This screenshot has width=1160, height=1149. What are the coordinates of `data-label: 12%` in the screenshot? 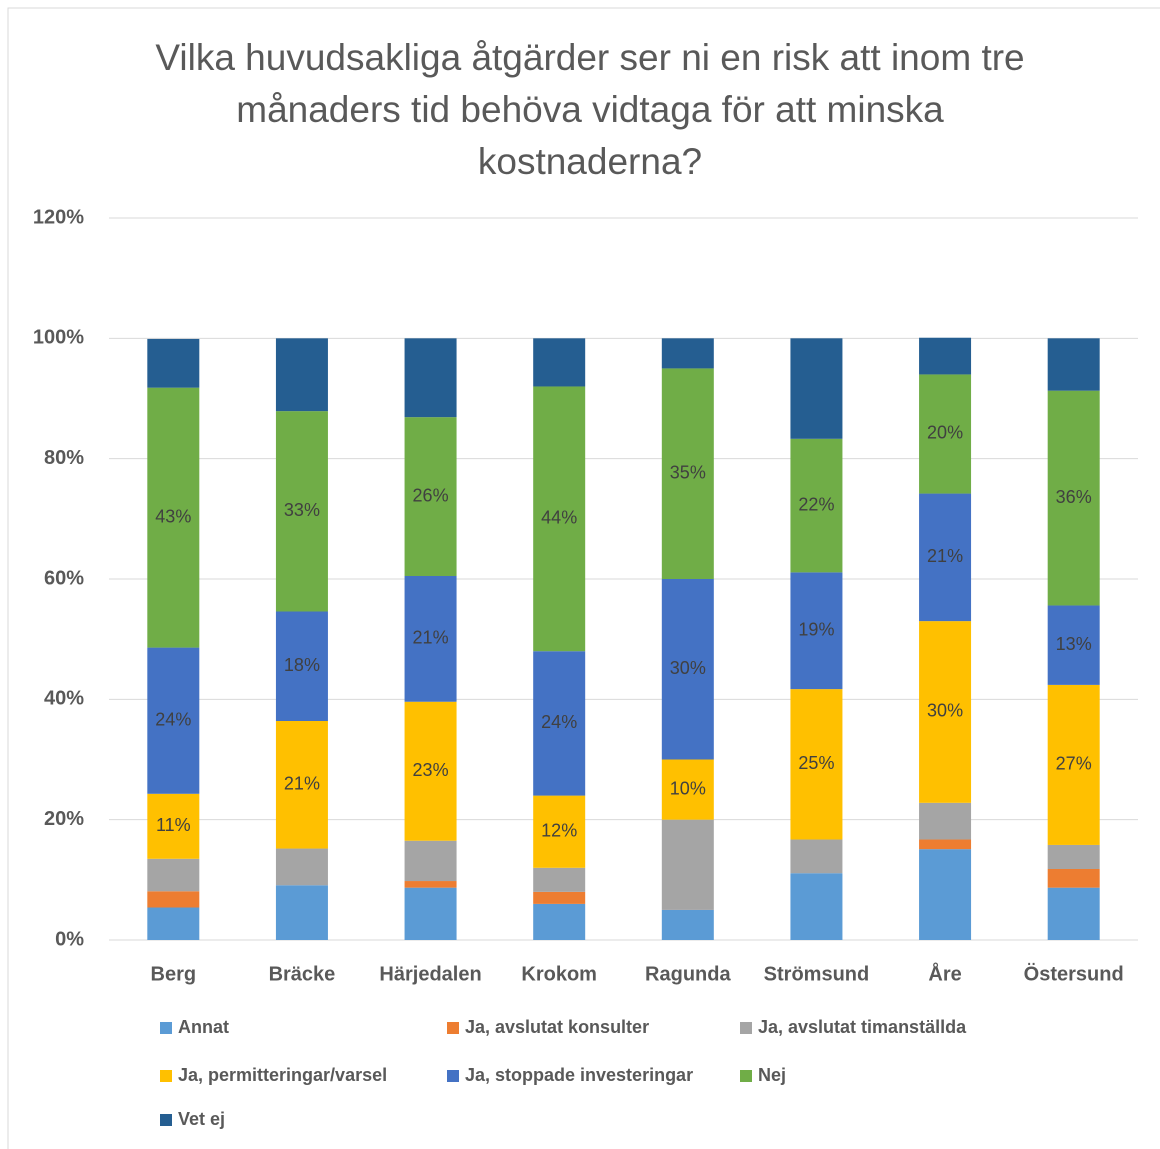 It's located at (559, 830).